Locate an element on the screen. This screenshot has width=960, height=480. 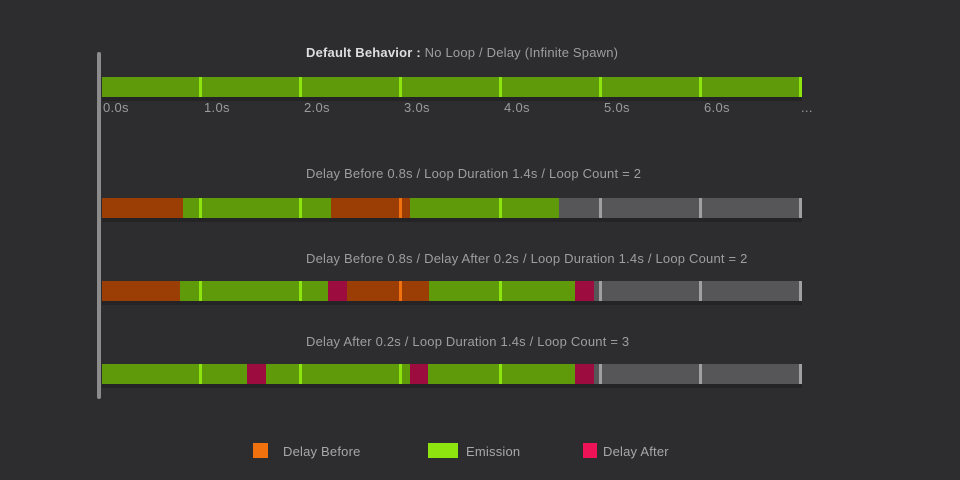
legend-swatch-delay-before is located at coordinates (260, 450).